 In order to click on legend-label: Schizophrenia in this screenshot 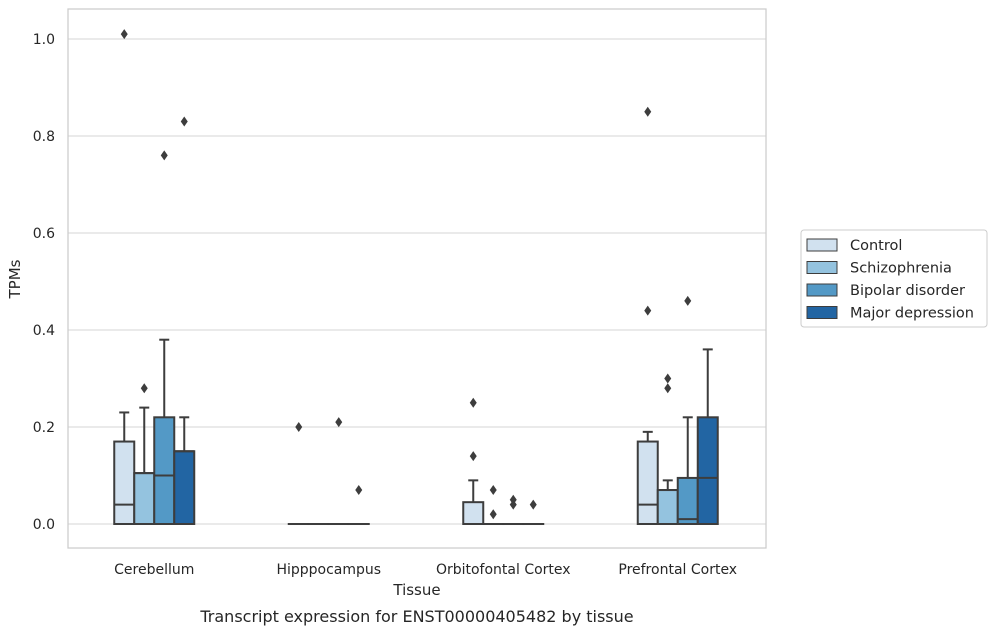, I will do `click(901, 269)`.